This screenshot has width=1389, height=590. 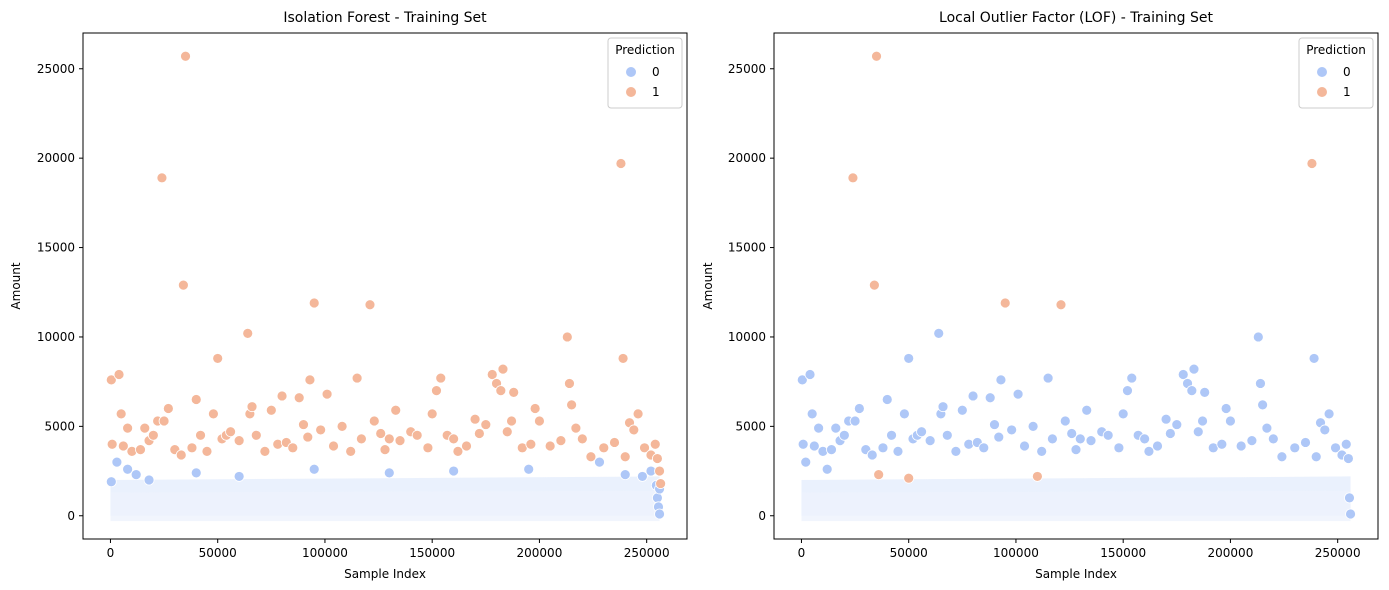 What do you see at coordinates (1347, 92) in the screenshot?
I see `legend-label-1: 1` at bounding box center [1347, 92].